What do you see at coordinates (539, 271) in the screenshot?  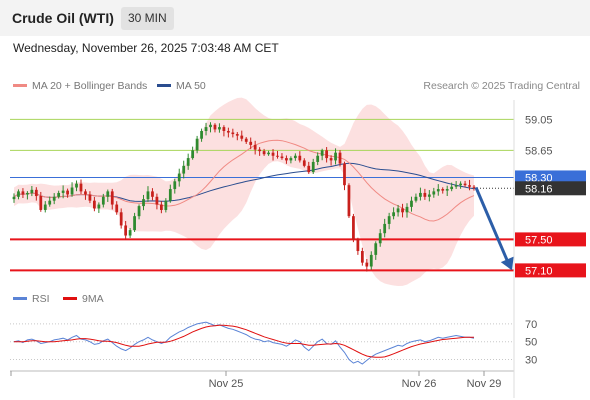 I see `level-label-57-10: 57.10` at bounding box center [539, 271].